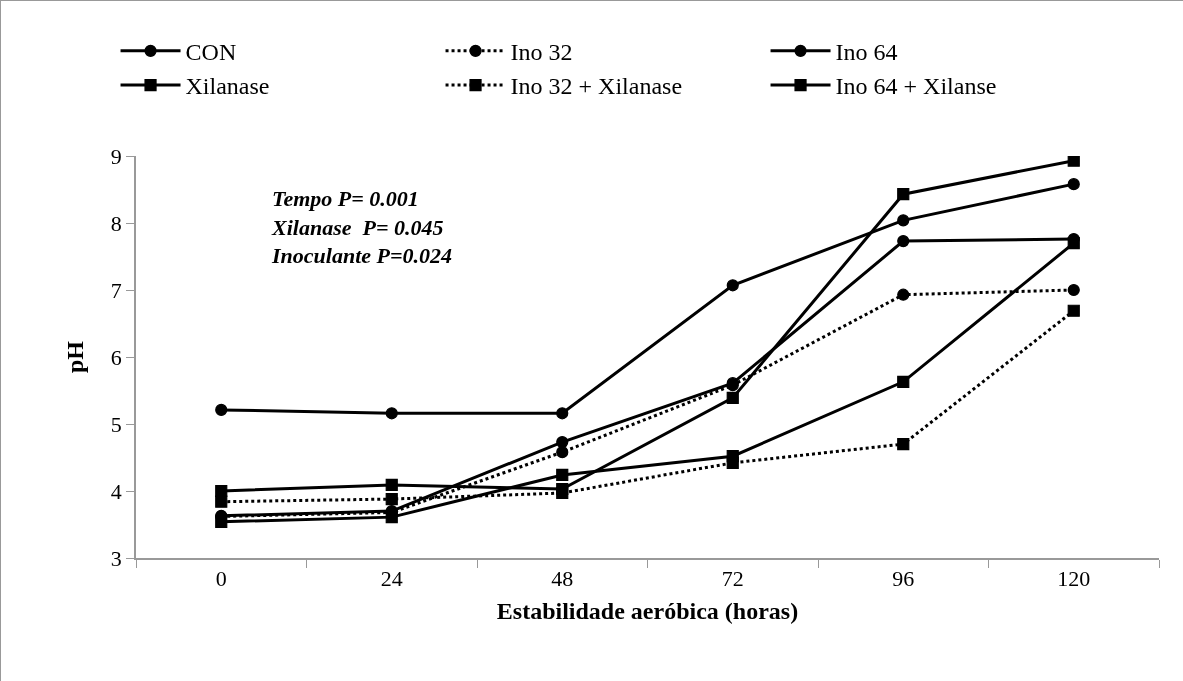 This screenshot has height=681, width=1183. What do you see at coordinates (116, 290) in the screenshot?
I see `y-tick-label: 7` at bounding box center [116, 290].